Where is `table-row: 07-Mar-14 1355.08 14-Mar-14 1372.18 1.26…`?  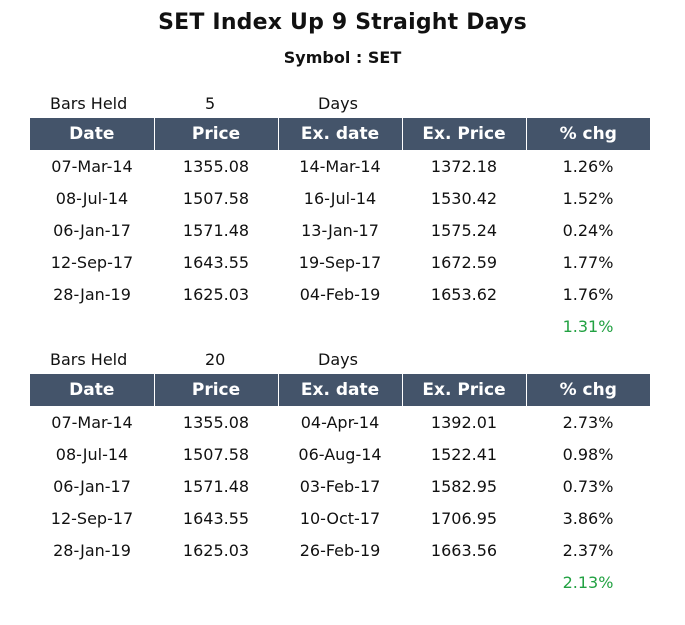 table-row: 07-Mar-14 1355.08 14-Mar-14 1372.18 1.26… is located at coordinates (340, 166).